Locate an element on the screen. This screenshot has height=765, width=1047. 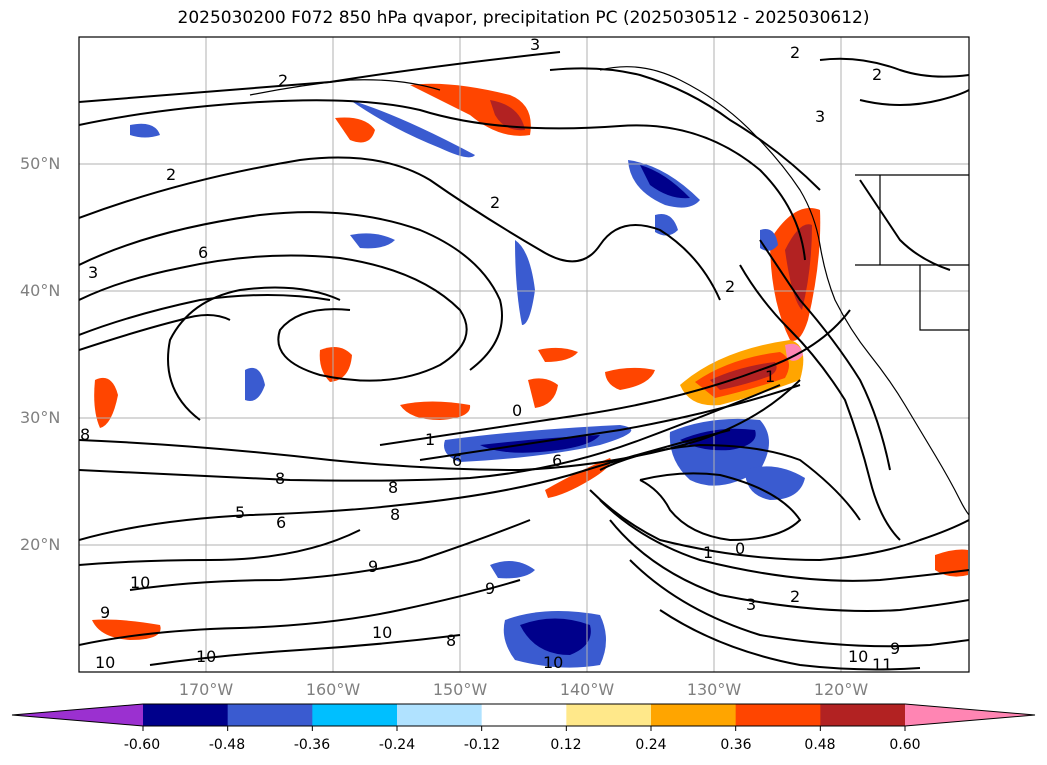
lat-label-50n: 50°N is located at coordinates (40, 163).